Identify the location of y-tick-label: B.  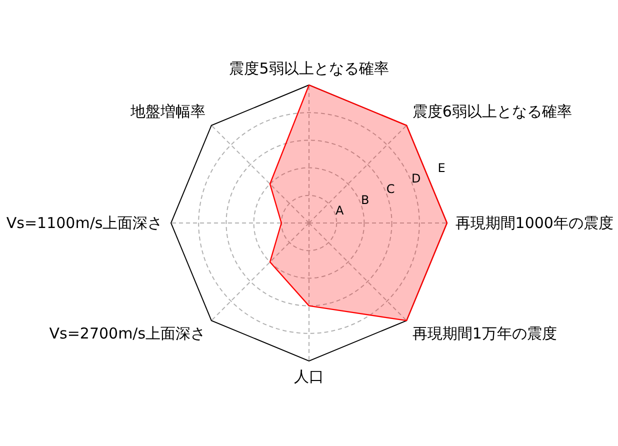
(365, 199).